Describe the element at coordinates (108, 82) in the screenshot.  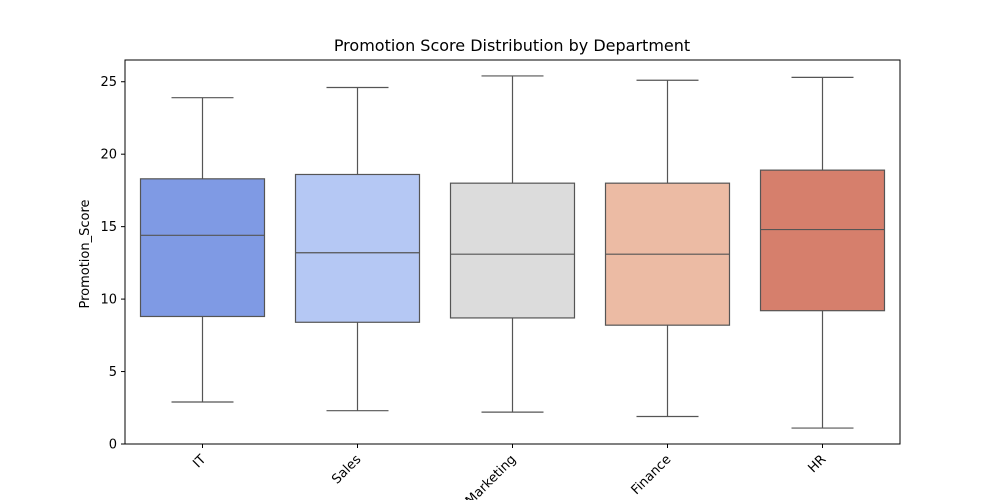
I see `y-tick-label: 25` at that location.